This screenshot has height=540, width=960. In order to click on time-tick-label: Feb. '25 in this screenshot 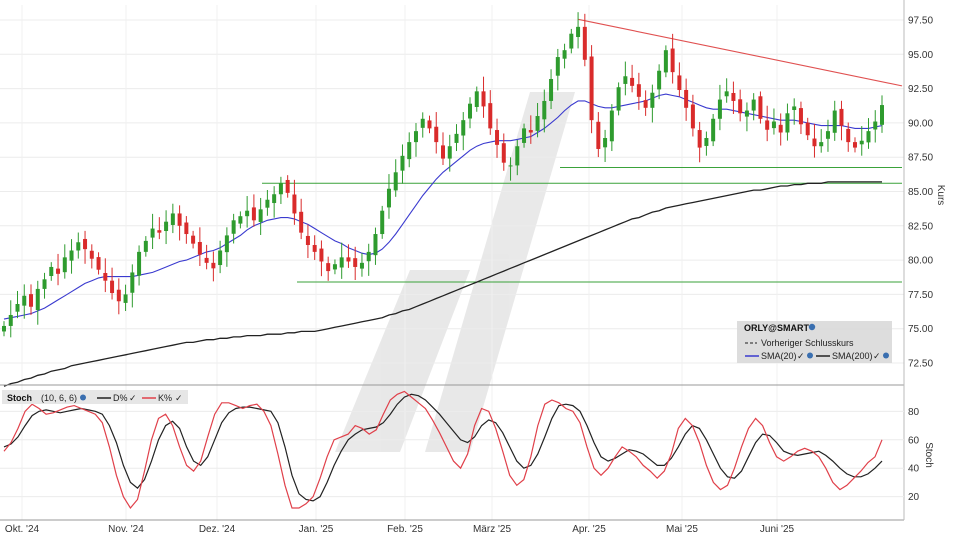, I will do `click(405, 529)`.